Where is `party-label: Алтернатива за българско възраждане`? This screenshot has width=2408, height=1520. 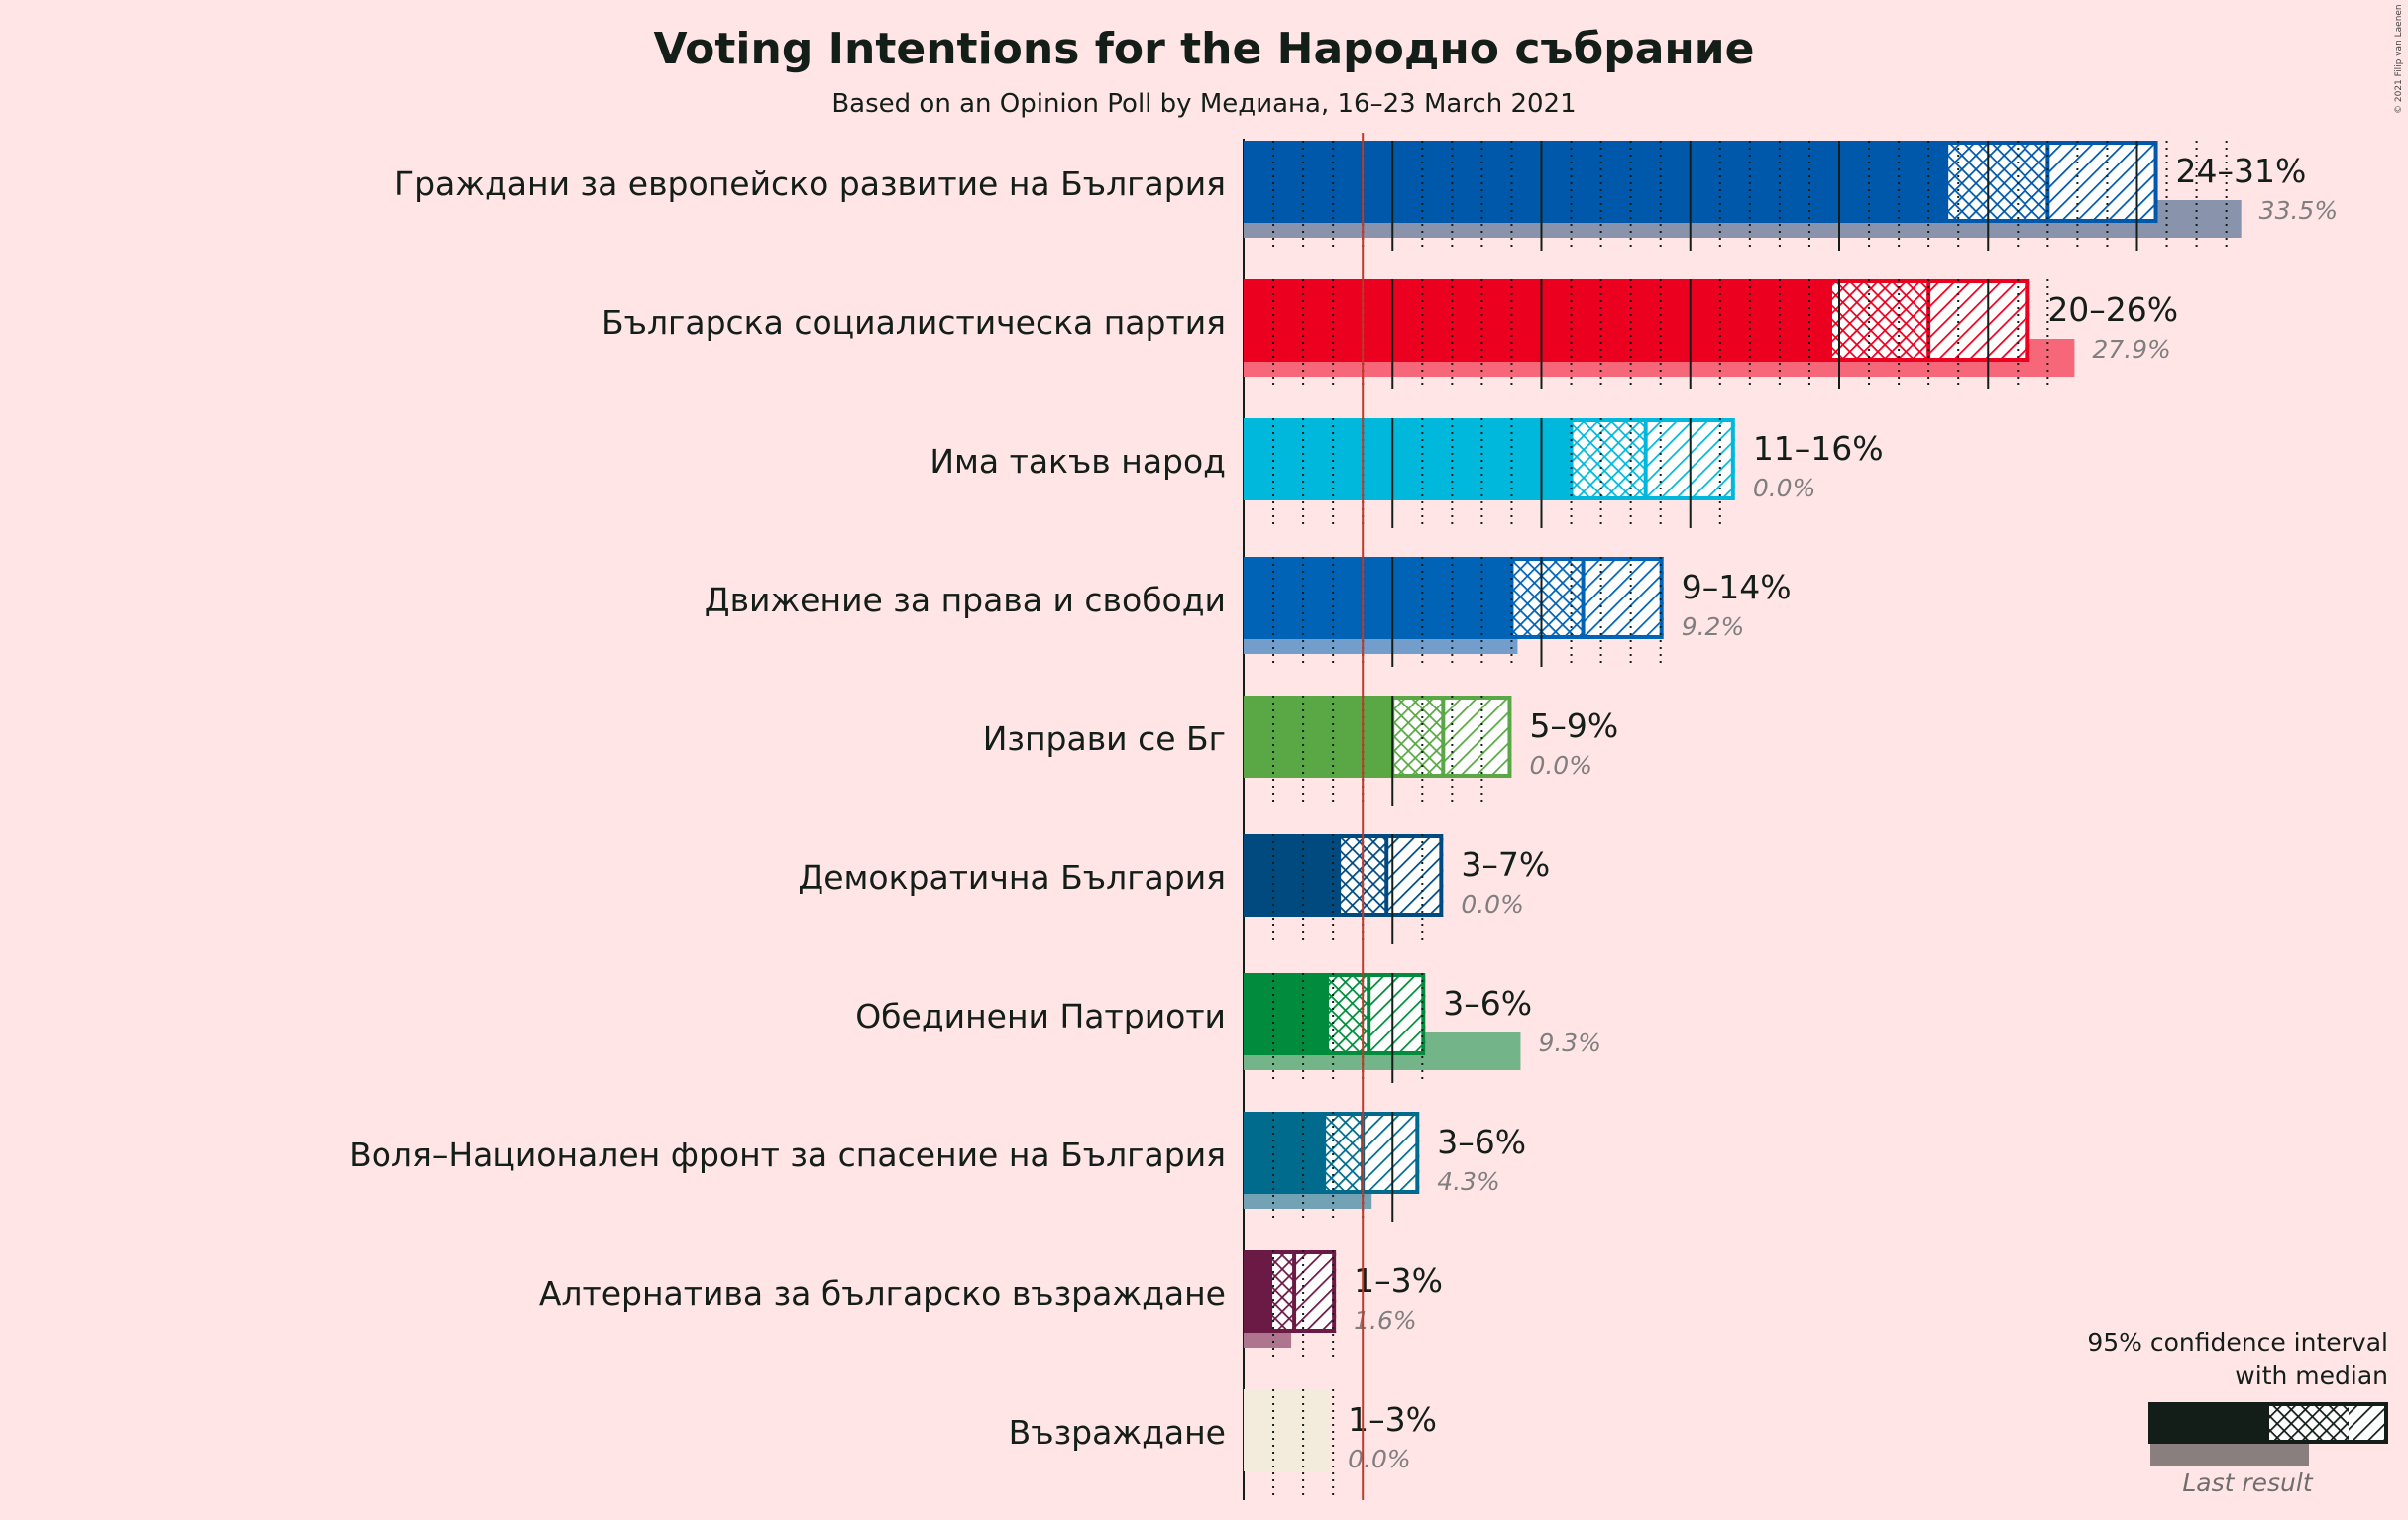 party-label: Алтернатива за българско възраждане is located at coordinates (882, 1293).